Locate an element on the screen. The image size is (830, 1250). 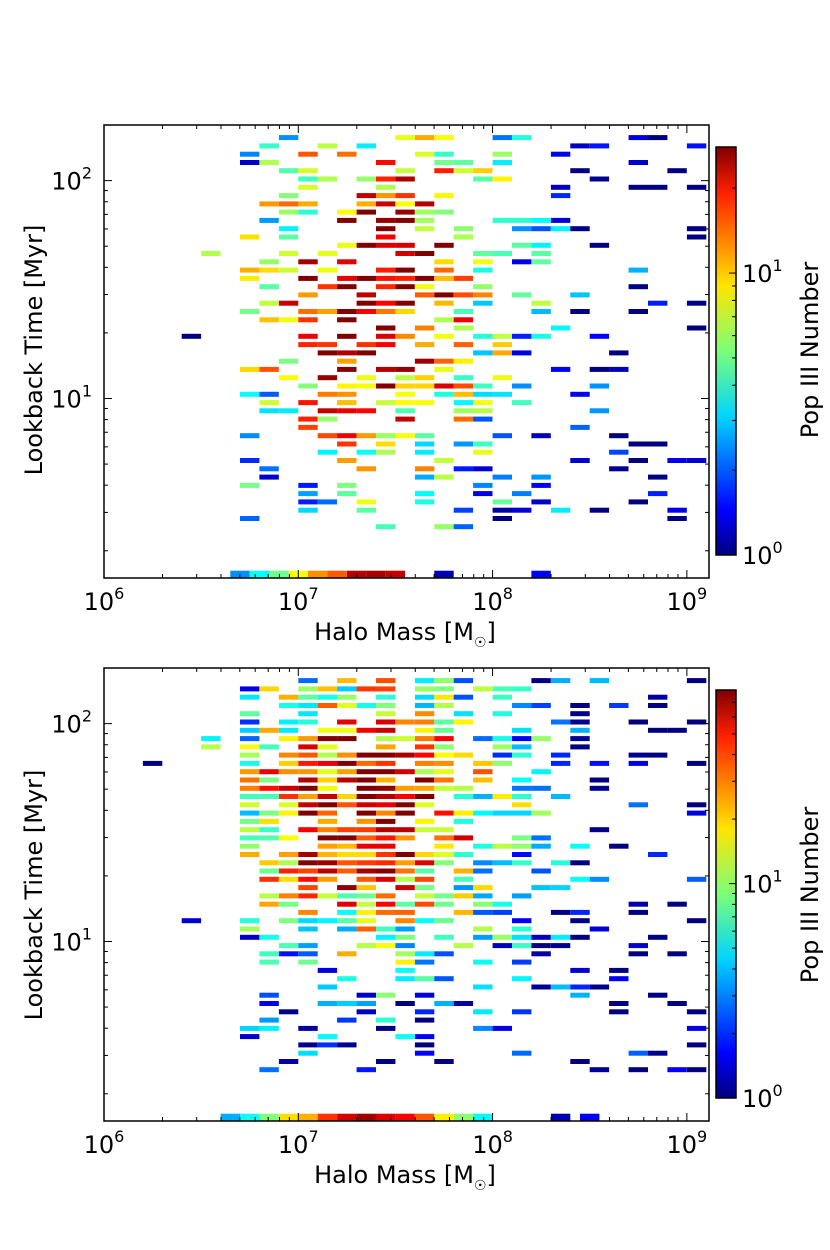
x-tick-label: 108 is located at coordinates (492, 600).